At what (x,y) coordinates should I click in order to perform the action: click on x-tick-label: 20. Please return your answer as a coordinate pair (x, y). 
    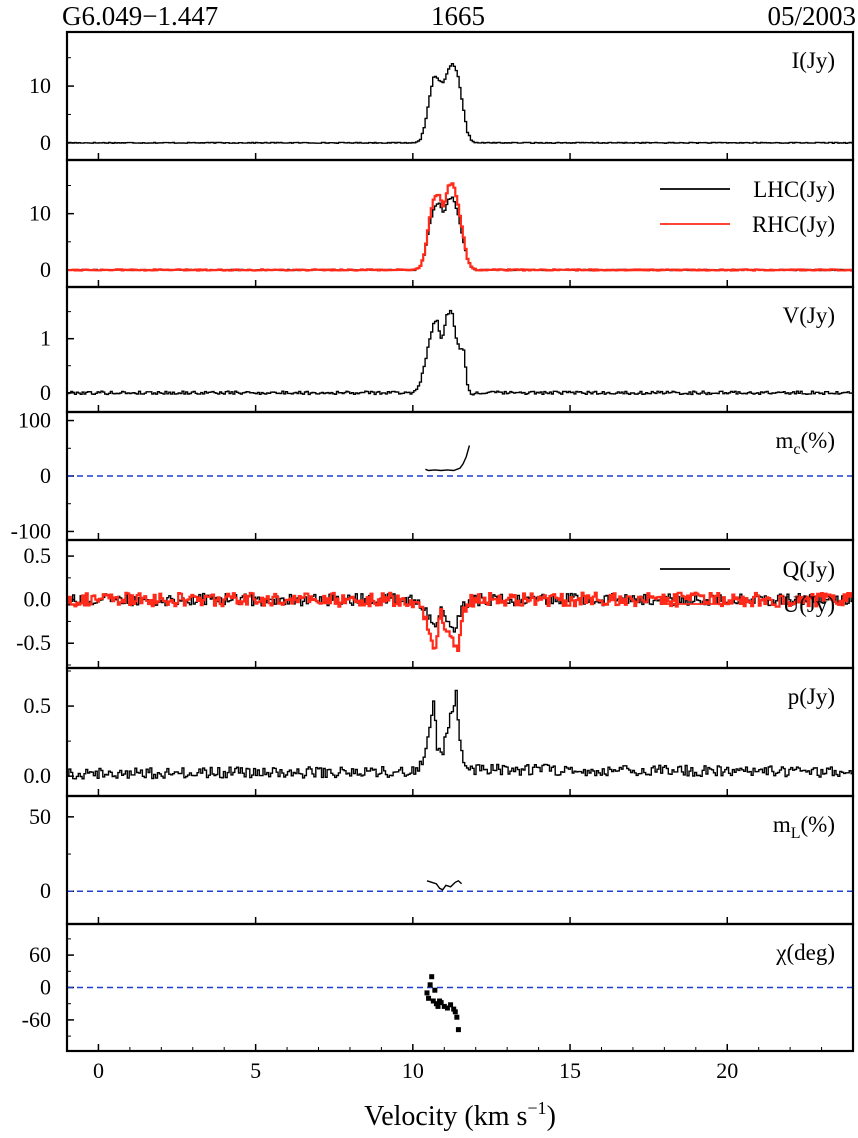
    Looking at the image, I should click on (727, 1070).